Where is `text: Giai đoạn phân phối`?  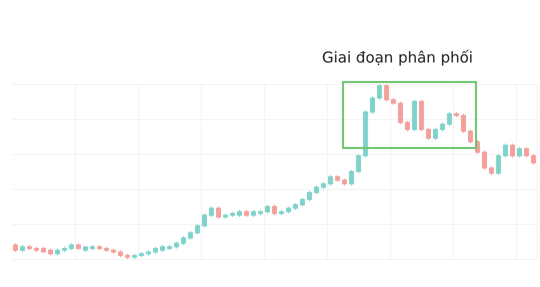 text: Giai đoạn phân phối is located at coordinates (397, 57).